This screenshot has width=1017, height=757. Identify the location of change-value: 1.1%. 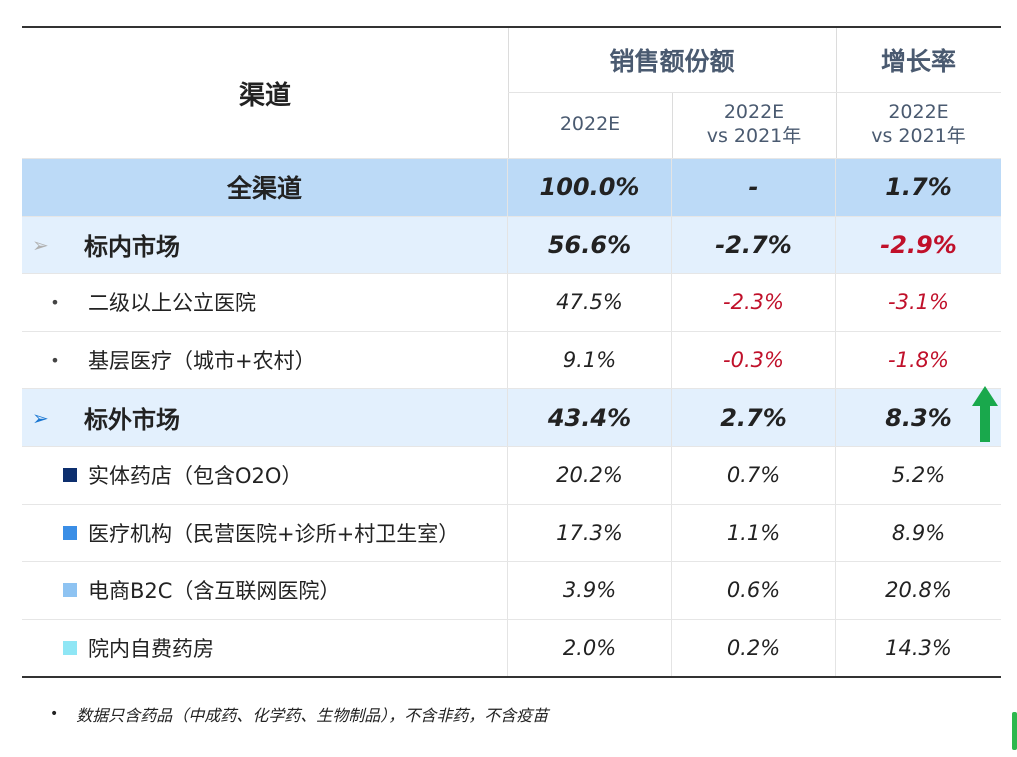
(753, 532).